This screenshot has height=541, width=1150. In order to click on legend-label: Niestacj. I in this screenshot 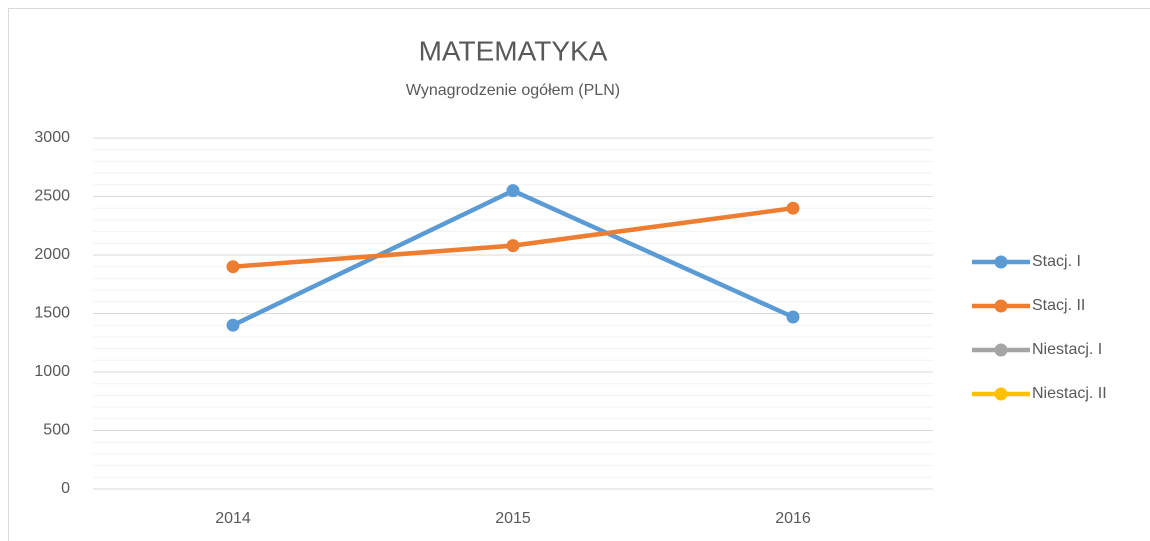, I will do `click(1067, 349)`.